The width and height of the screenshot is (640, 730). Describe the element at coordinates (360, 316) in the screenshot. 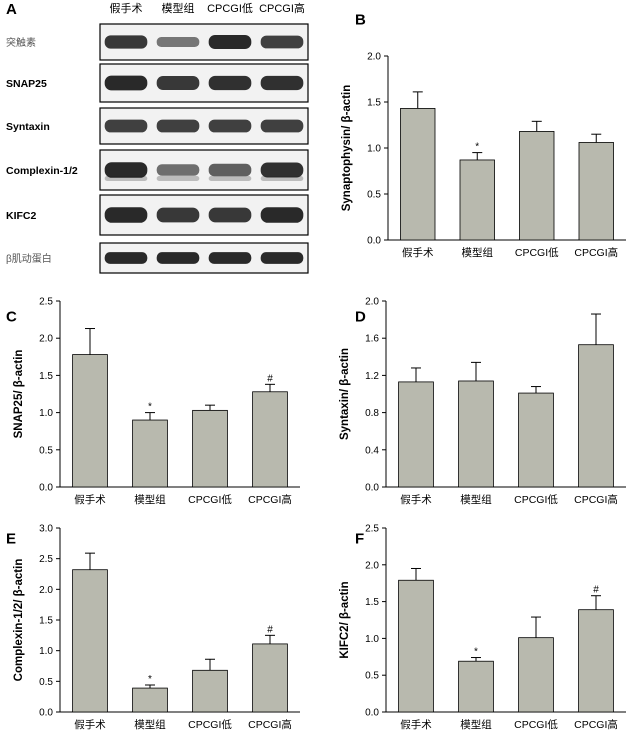

I see `panel-letter: D` at that location.